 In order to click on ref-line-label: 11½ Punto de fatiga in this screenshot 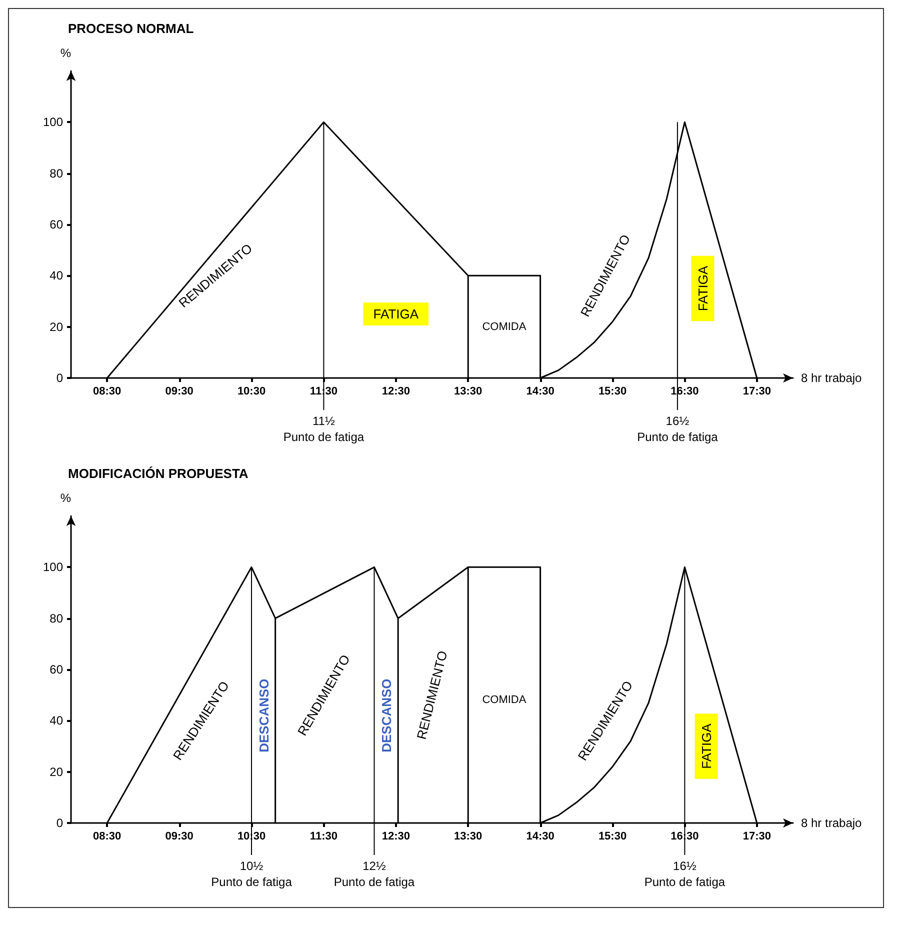, I will do `click(323, 429)`.